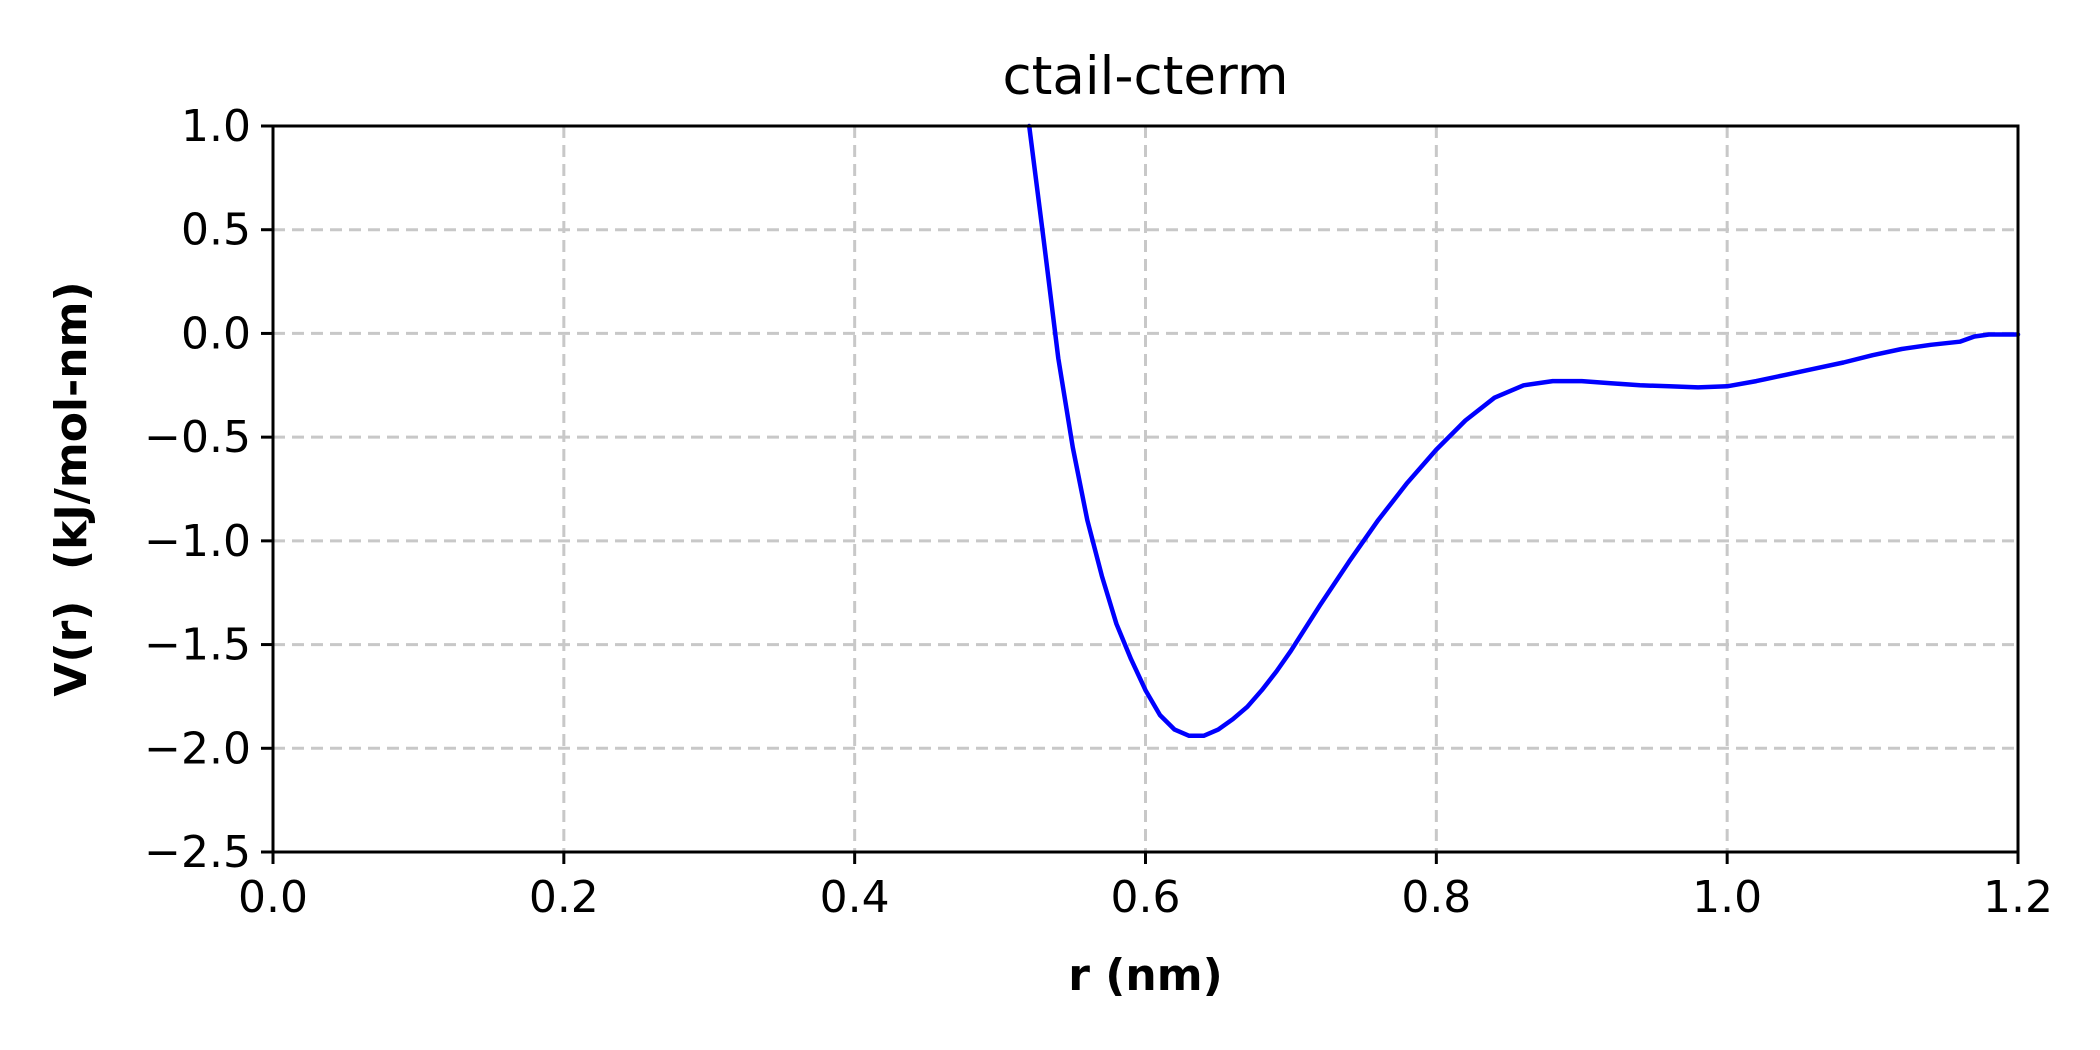 This screenshot has height=1050, width=2100. What do you see at coordinates (216, 230) in the screenshot?
I see `y-tick-label: 0.5` at bounding box center [216, 230].